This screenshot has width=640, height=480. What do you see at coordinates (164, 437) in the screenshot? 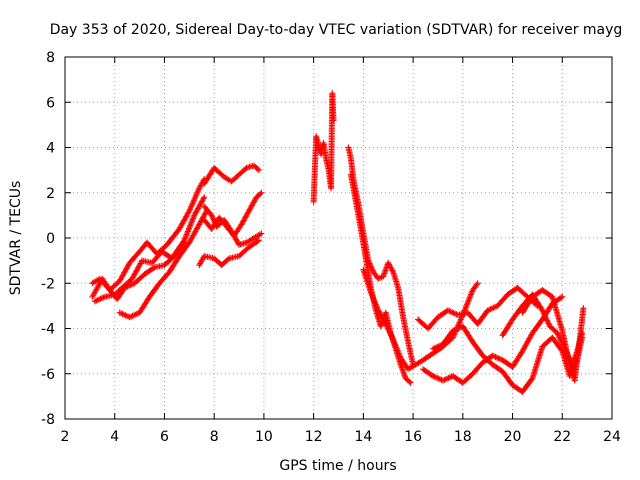
I see `x-tick-label: 6` at bounding box center [164, 437].